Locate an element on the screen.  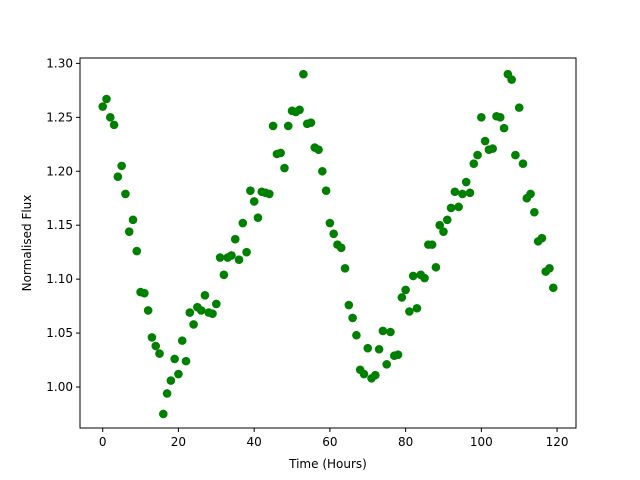
y-tick-label: 1.15 is located at coordinates (59, 225).